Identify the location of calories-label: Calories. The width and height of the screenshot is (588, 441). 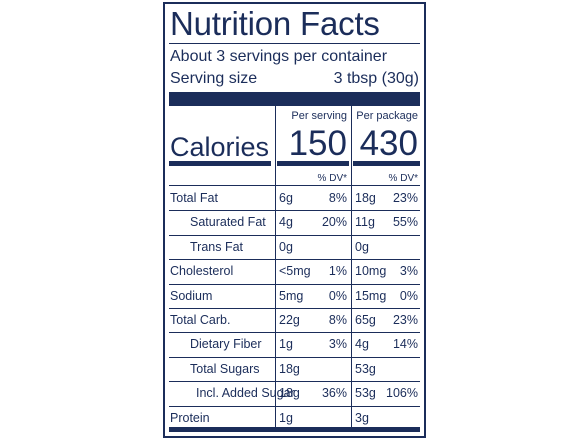
(220, 147).